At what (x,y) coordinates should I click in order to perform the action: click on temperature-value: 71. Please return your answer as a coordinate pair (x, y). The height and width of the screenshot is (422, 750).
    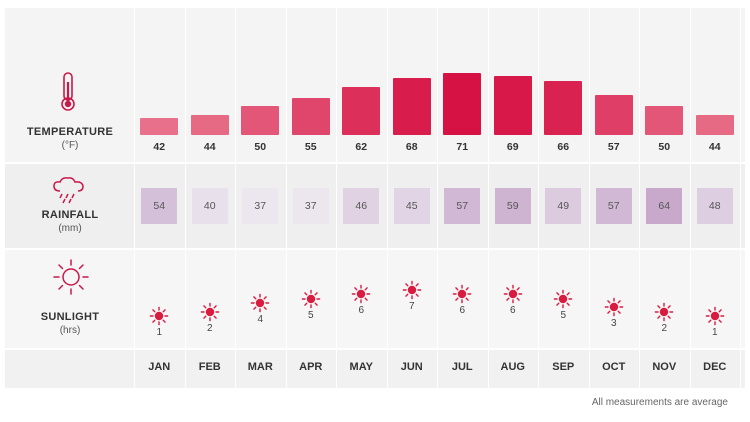
    Looking at the image, I should click on (462, 147).